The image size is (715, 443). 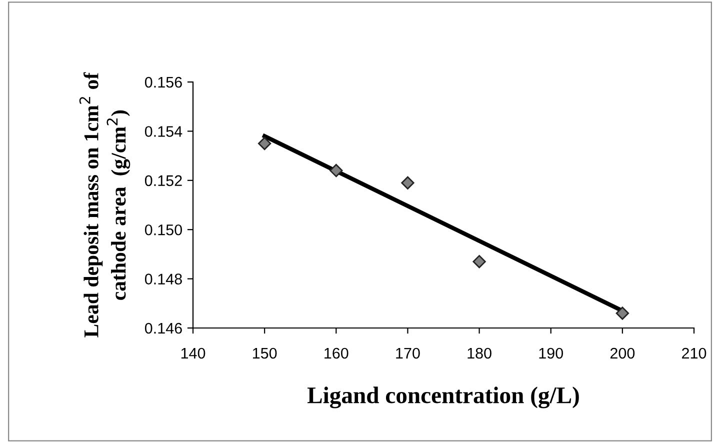 What do you see at coordinates (163, 328) in the screenshot?
I see `y-tick-label: 0.146` at bounding box center [163, 328].